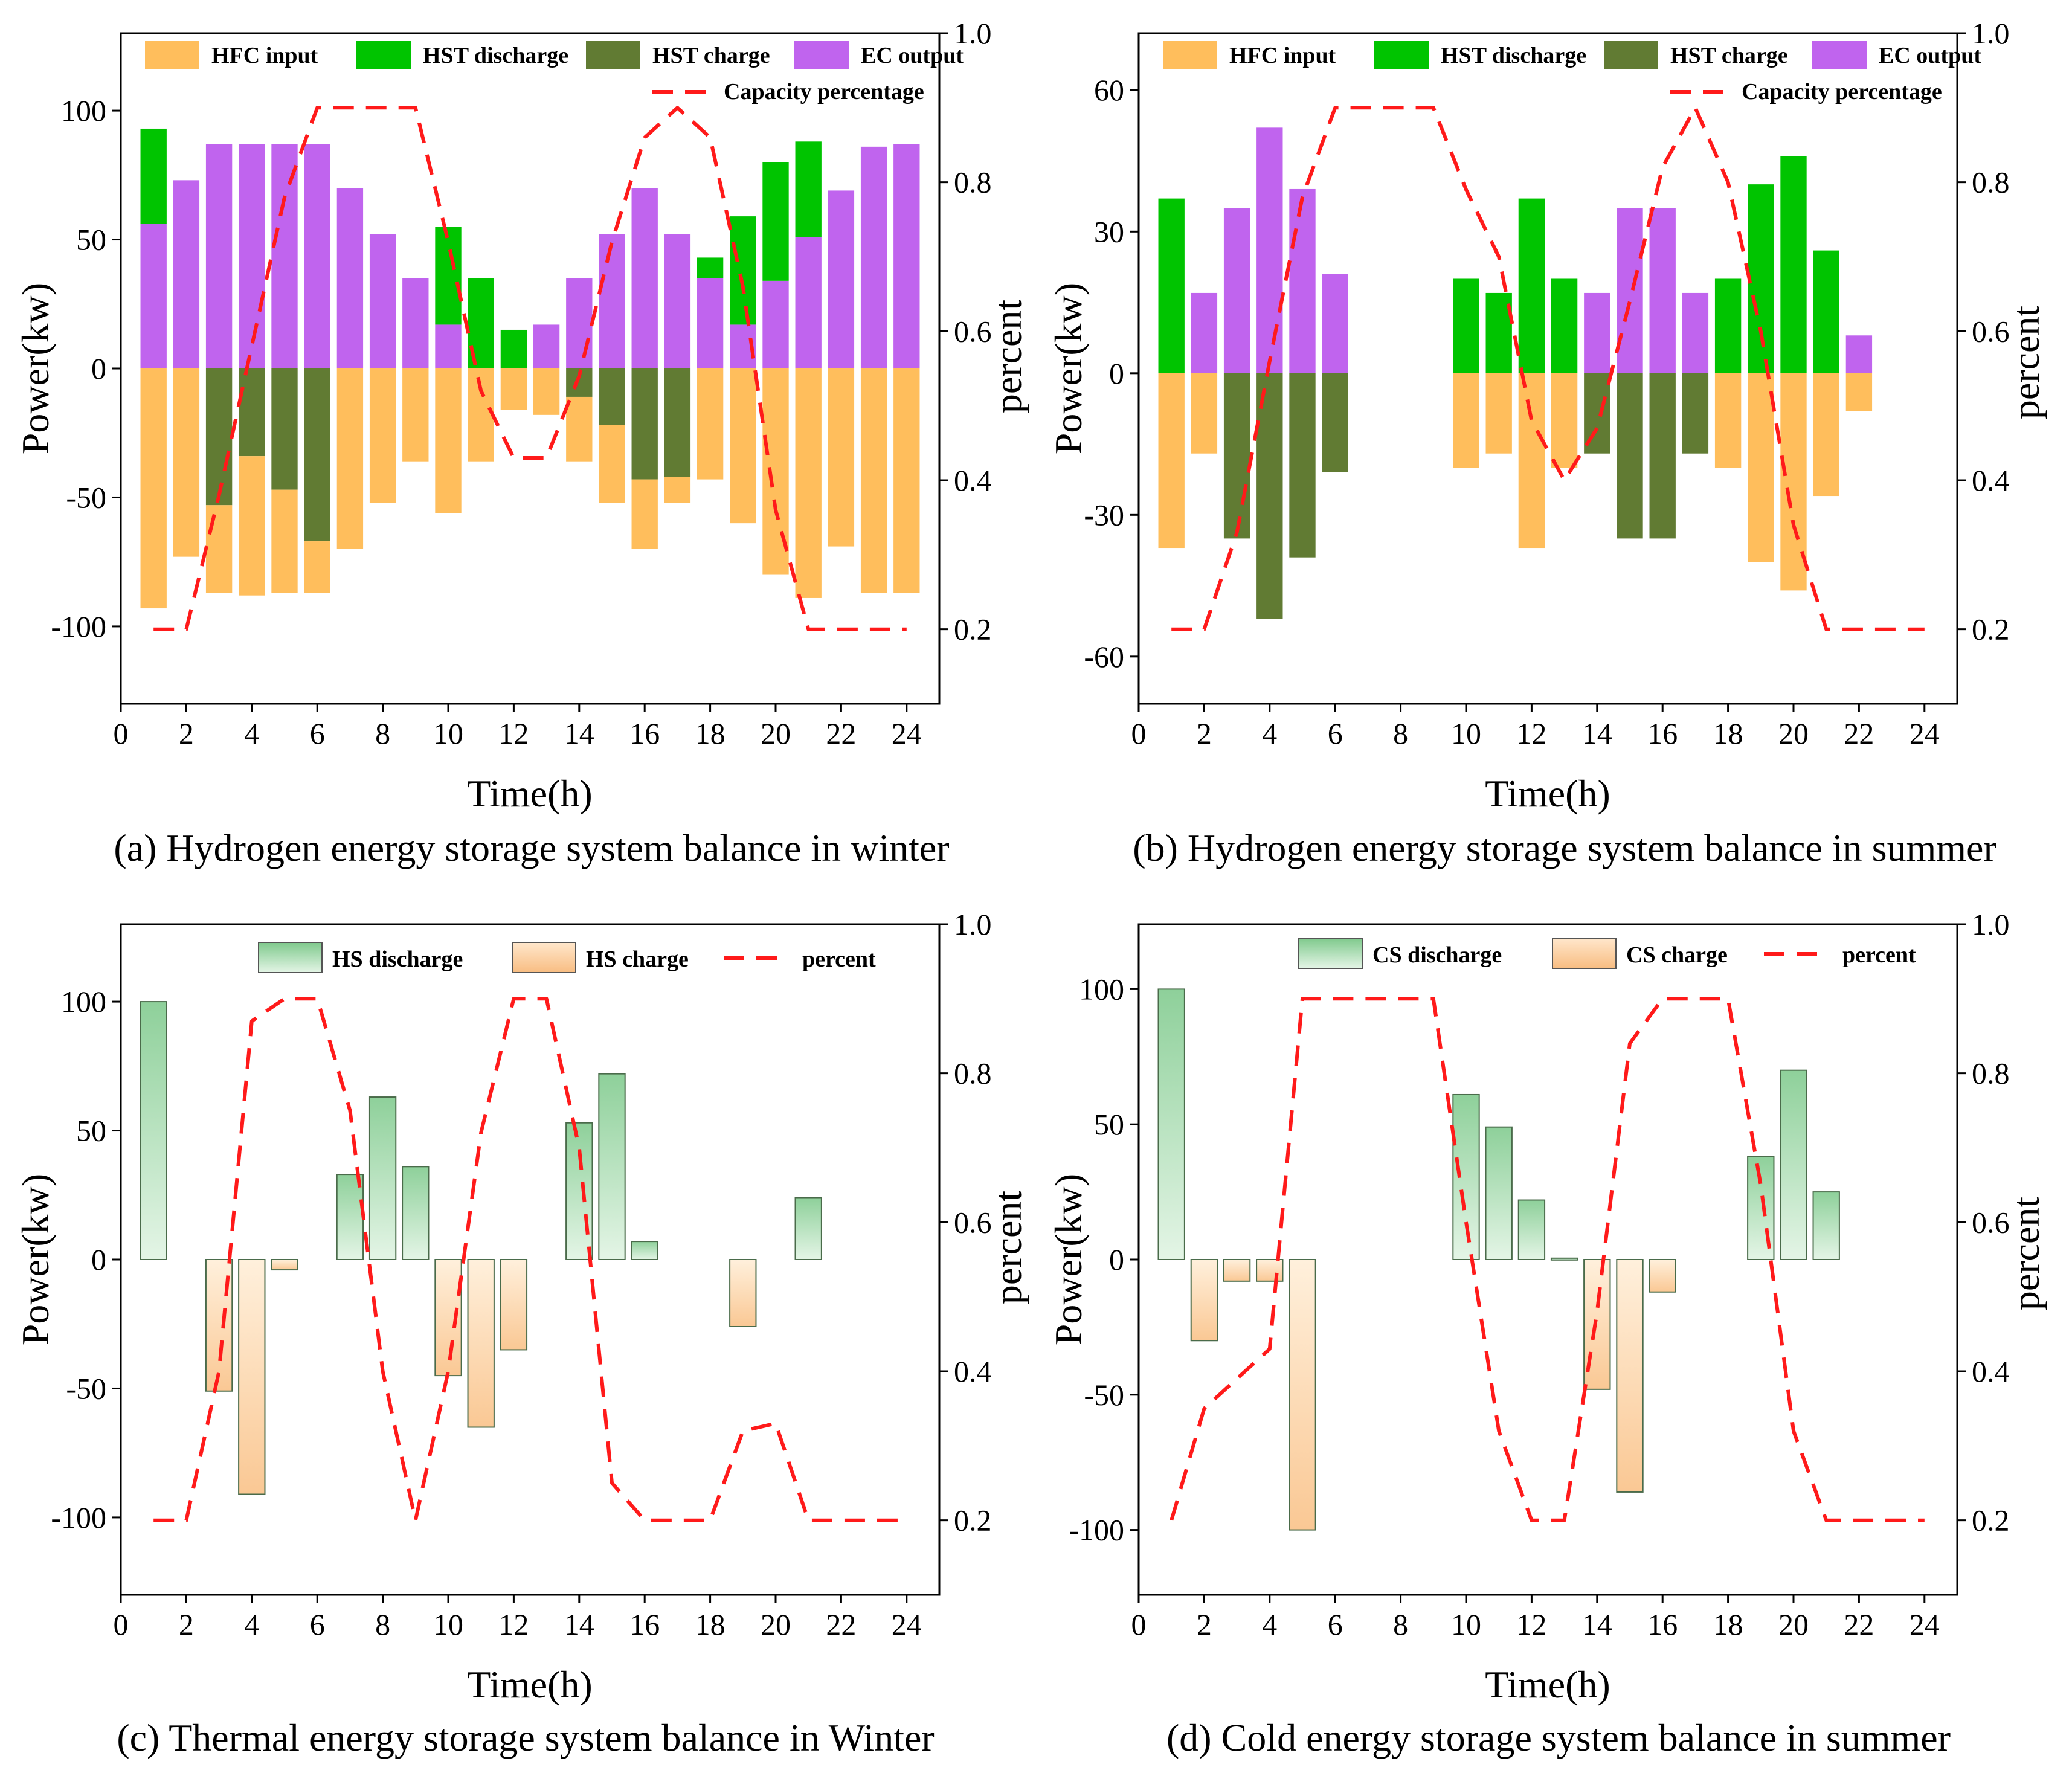 This screenshot has height=1773, width=2072. Describe the element at coordinates (973, 1520) in the screenshot. I see `y2-tick-label: 0.2` at that location.